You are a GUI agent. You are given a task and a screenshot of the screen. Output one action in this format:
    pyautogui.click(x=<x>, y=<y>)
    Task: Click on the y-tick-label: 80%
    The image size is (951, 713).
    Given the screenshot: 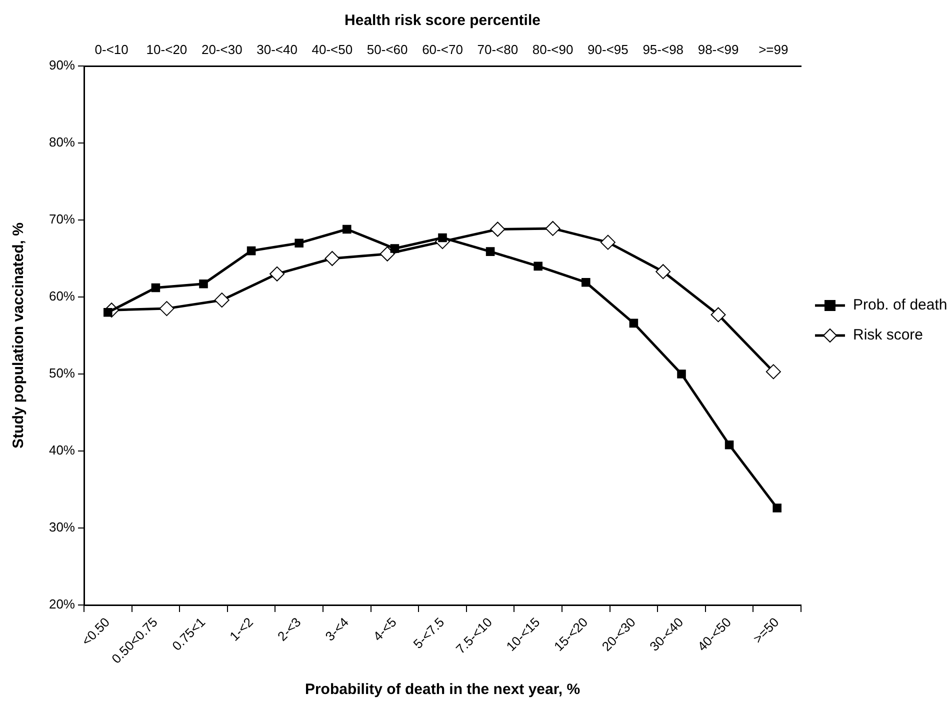 What is the action you would take?
    pyautogui.click(x=62, y=142)
    